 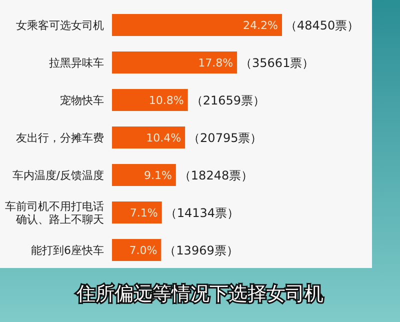 What do you see at coordinates (60, 138) in the screenshot?
I see `y-tick-label: 友出行，分摊车费` at bounding box center [60, 138].